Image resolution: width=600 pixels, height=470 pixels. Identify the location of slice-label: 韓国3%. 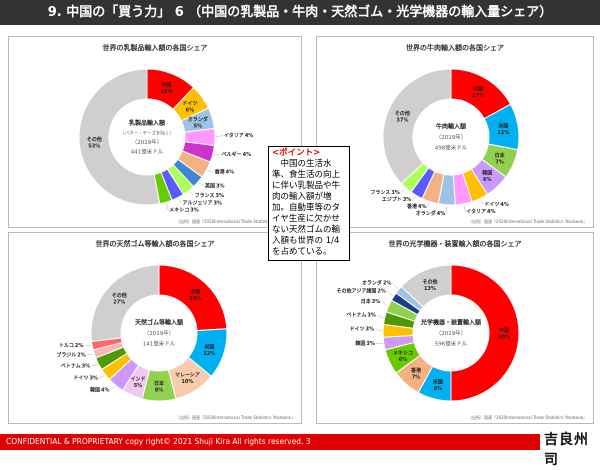
(365, 343).